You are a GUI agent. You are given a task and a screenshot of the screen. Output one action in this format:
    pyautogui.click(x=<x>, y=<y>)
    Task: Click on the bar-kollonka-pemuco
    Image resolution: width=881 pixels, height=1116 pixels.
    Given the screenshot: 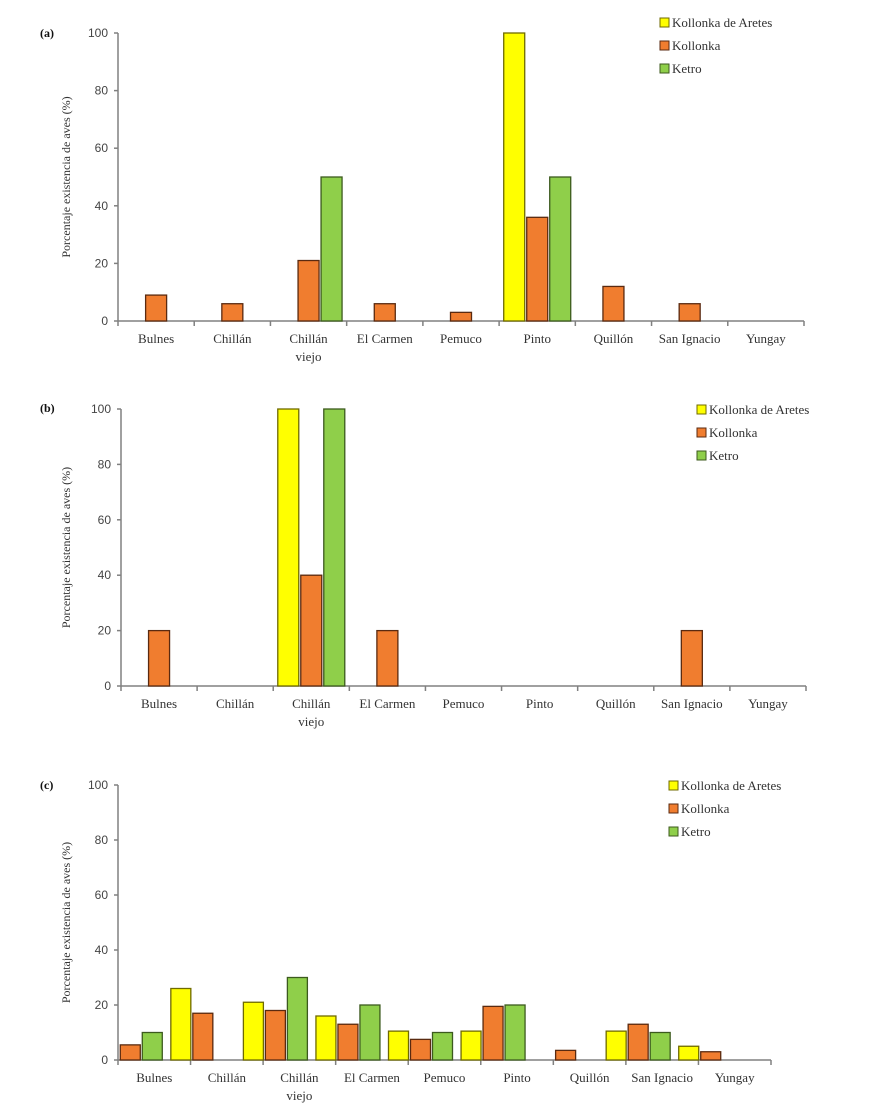 What is the action you would take?
    pyautogui.click(x=461, y=316)
    